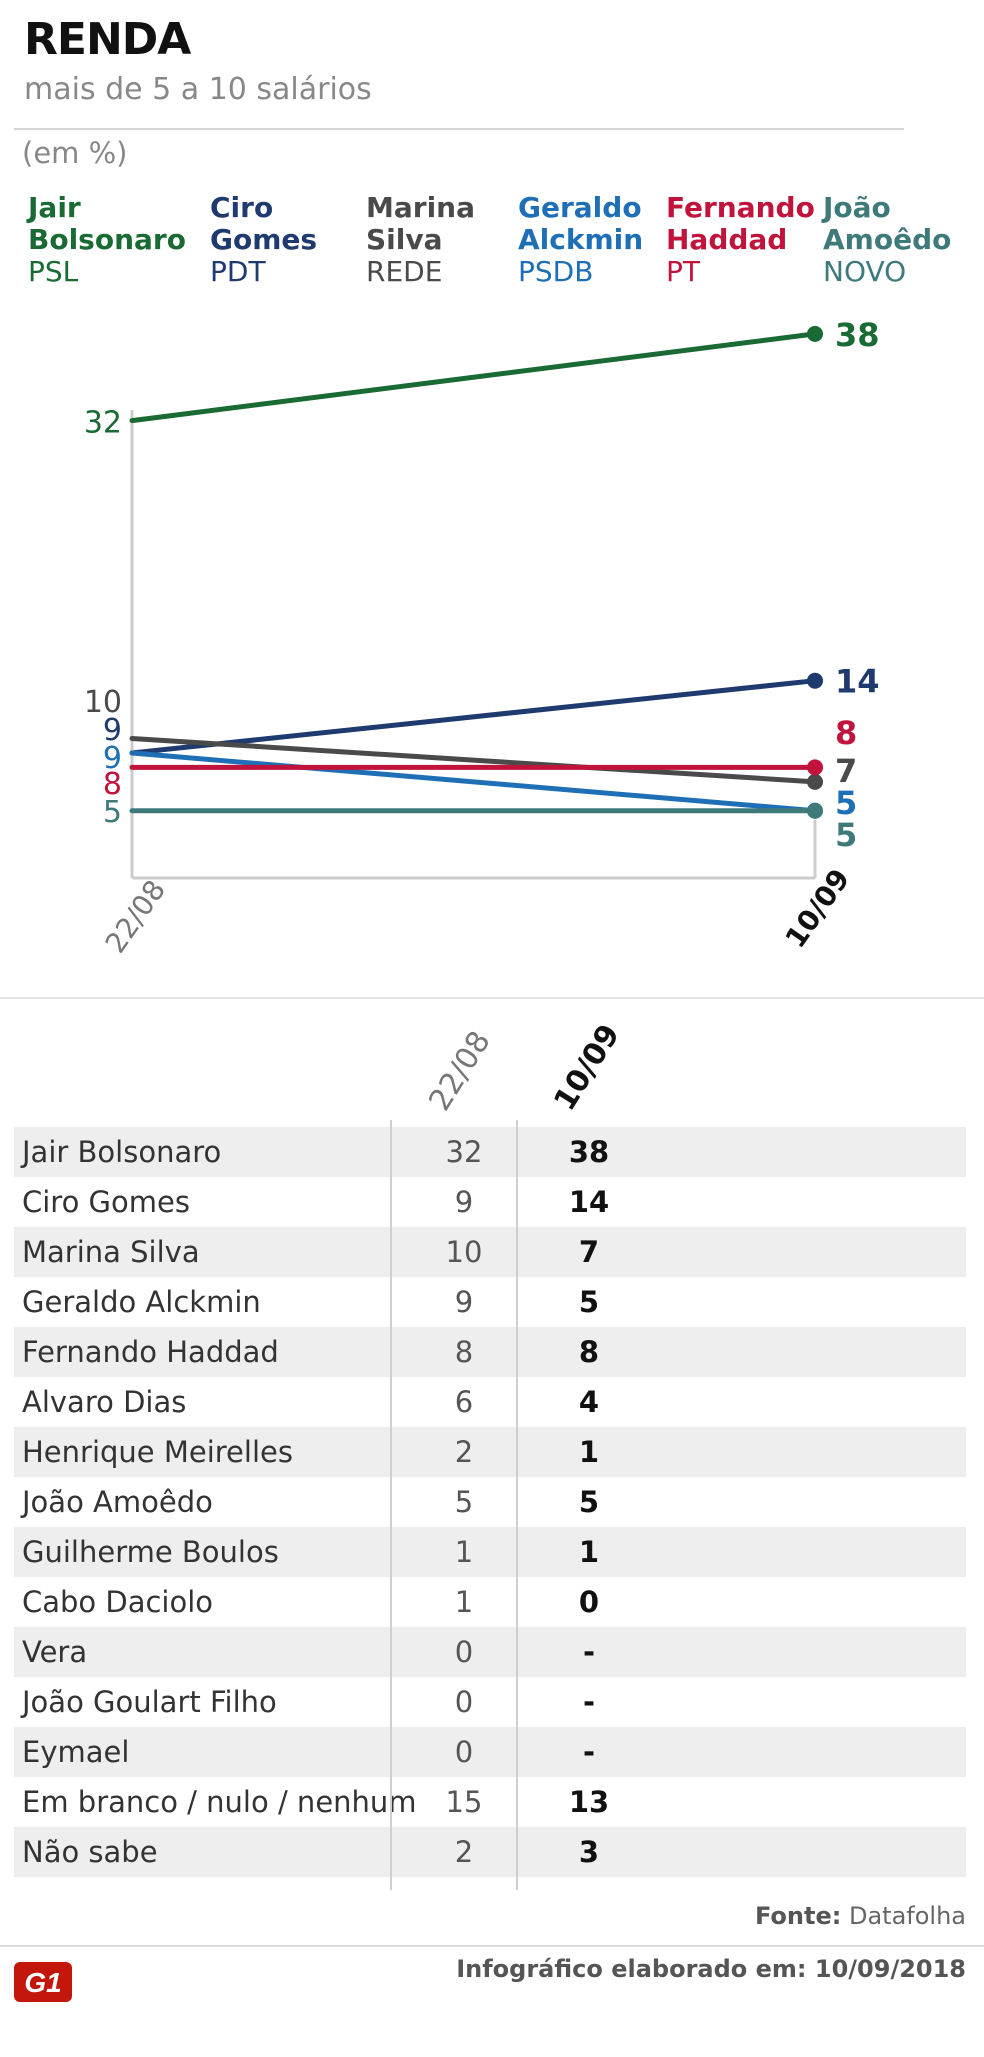 The width and height of the screenshot is (984, 2057). Describe the element at coordinates (589, 1202) in the screenshot. I see `value-10-09: 14` at that location.